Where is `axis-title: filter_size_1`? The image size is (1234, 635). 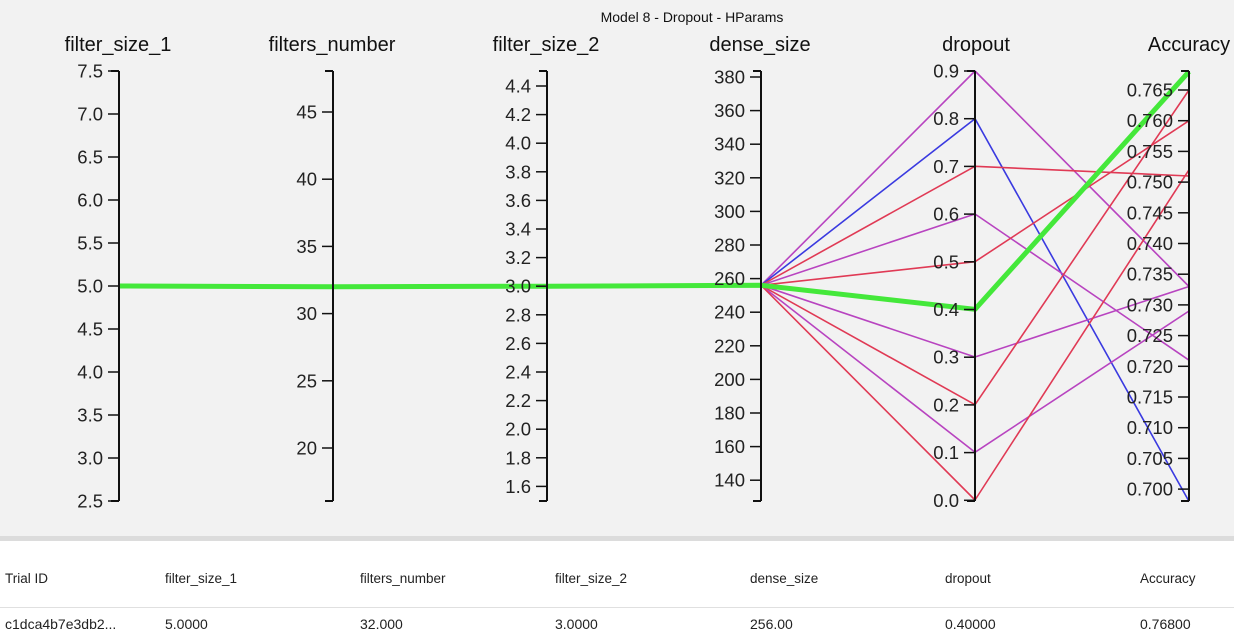
axis-title: filter_size_1 is located at coordinates (118, 45).